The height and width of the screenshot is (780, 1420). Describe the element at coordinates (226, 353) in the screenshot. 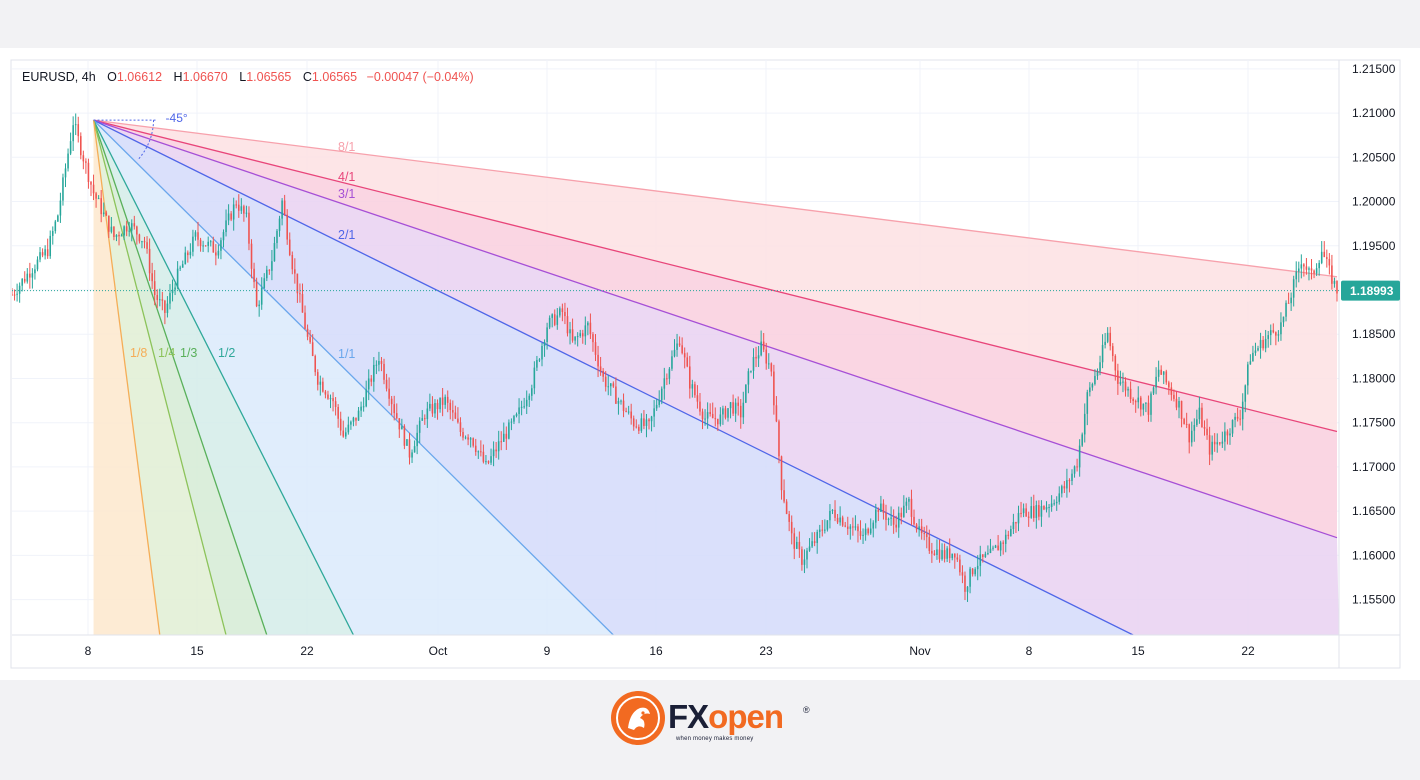

I see `fan-label-1-2: 1/2` at that location.